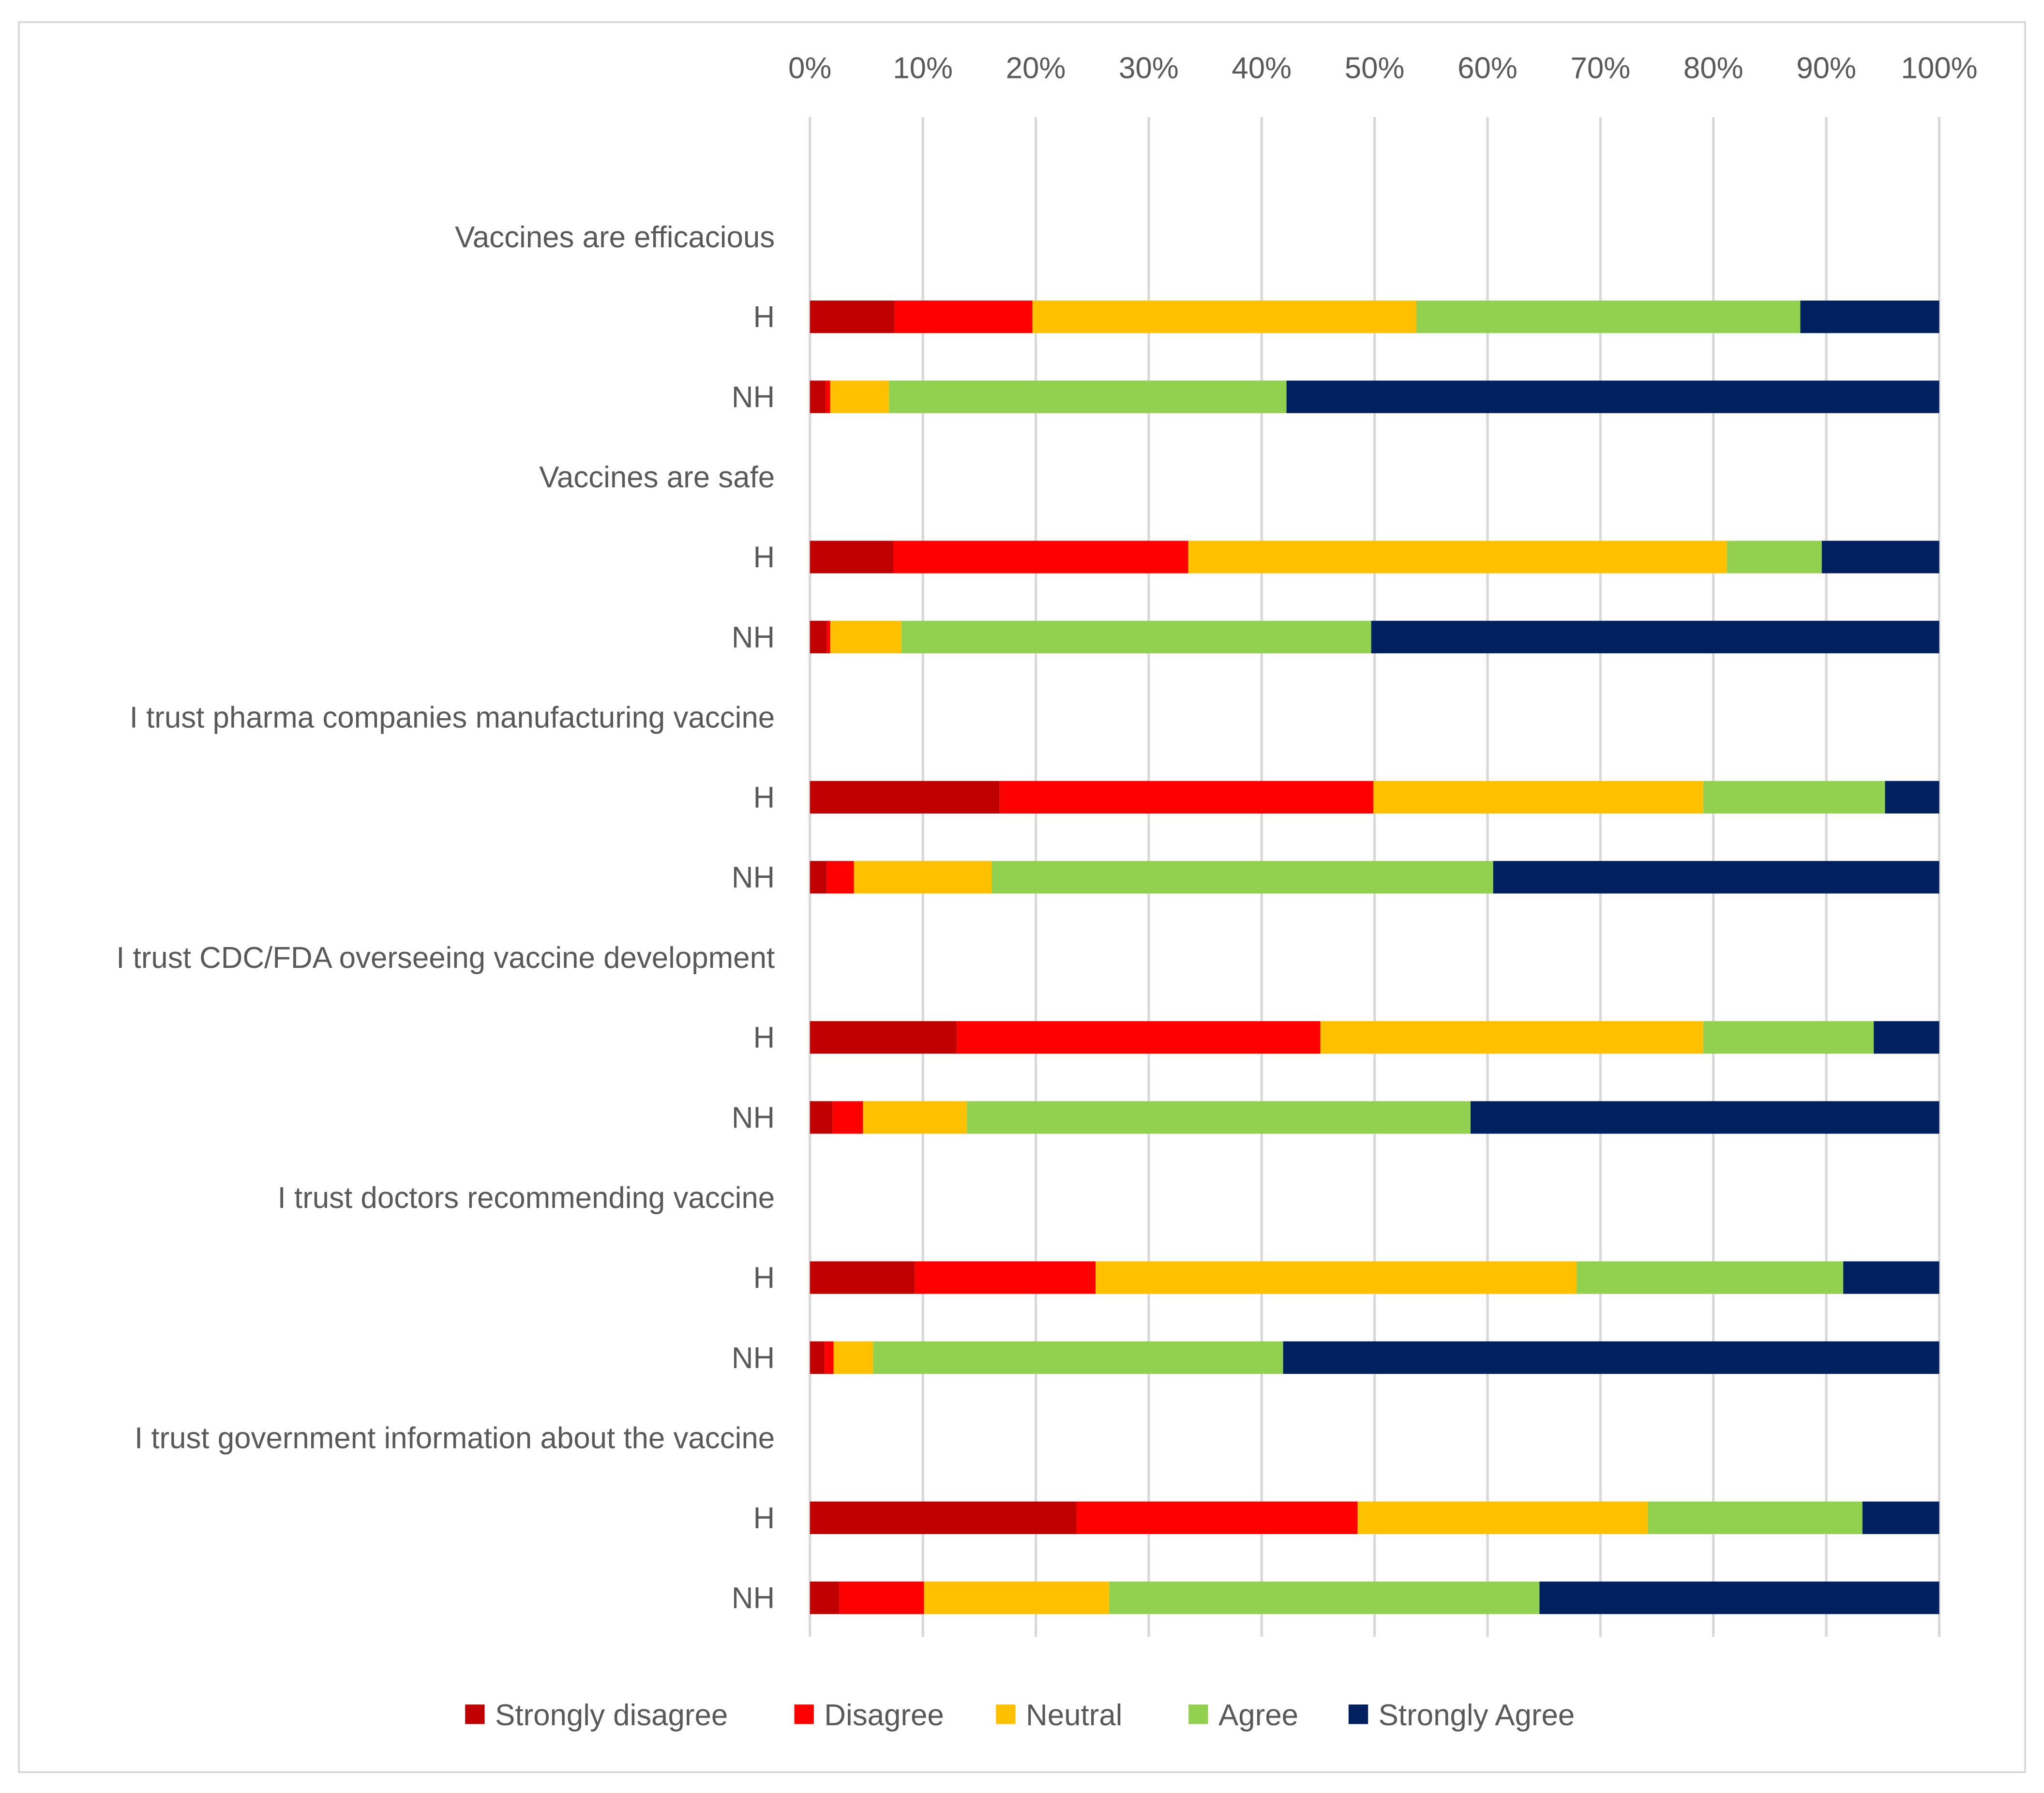  What do you see at coordinates (1477, 1715) in the screenshot?
I see `legend-label: Strongly Agree` at bounding box center [1477, 1715].